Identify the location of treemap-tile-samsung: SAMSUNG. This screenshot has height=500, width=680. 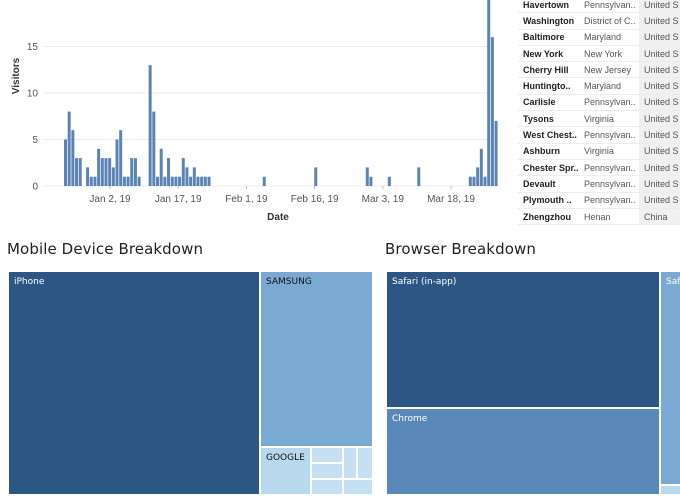
(316, 359).